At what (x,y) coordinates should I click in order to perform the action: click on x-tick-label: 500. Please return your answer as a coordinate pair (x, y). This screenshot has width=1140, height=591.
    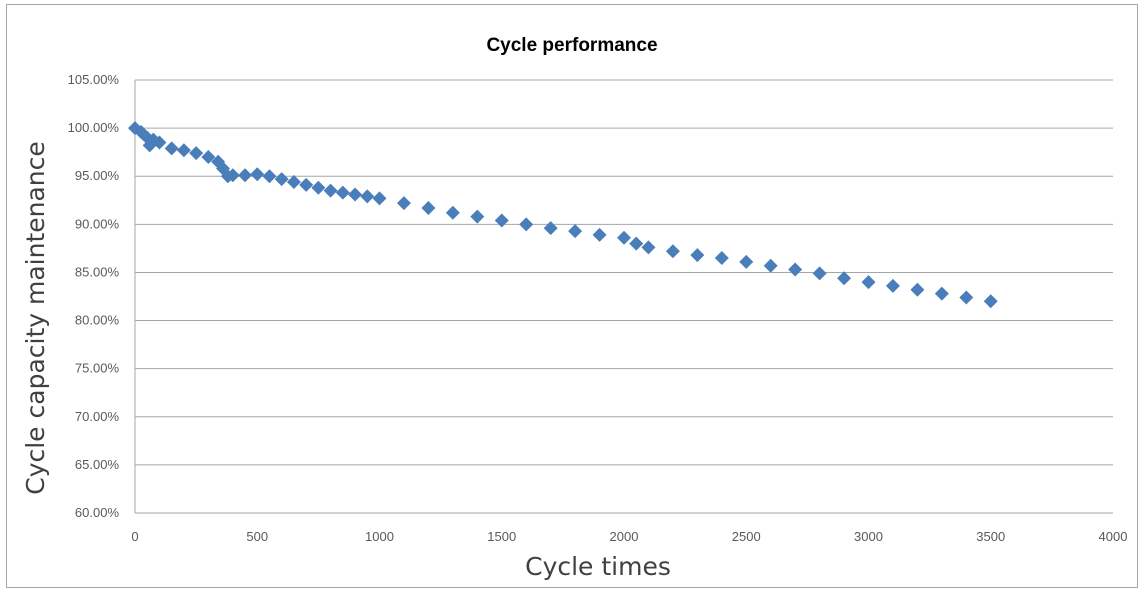
    Looking at the image, I should click on (257, 536).